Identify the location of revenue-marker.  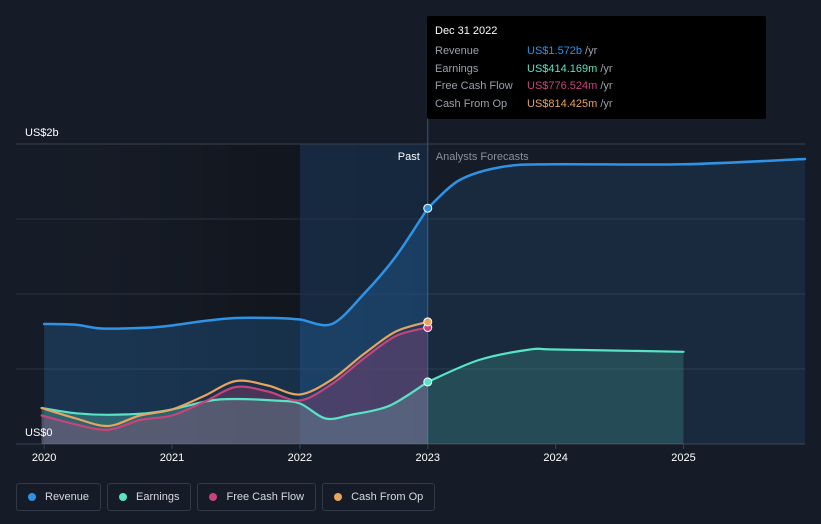
(428, 208).